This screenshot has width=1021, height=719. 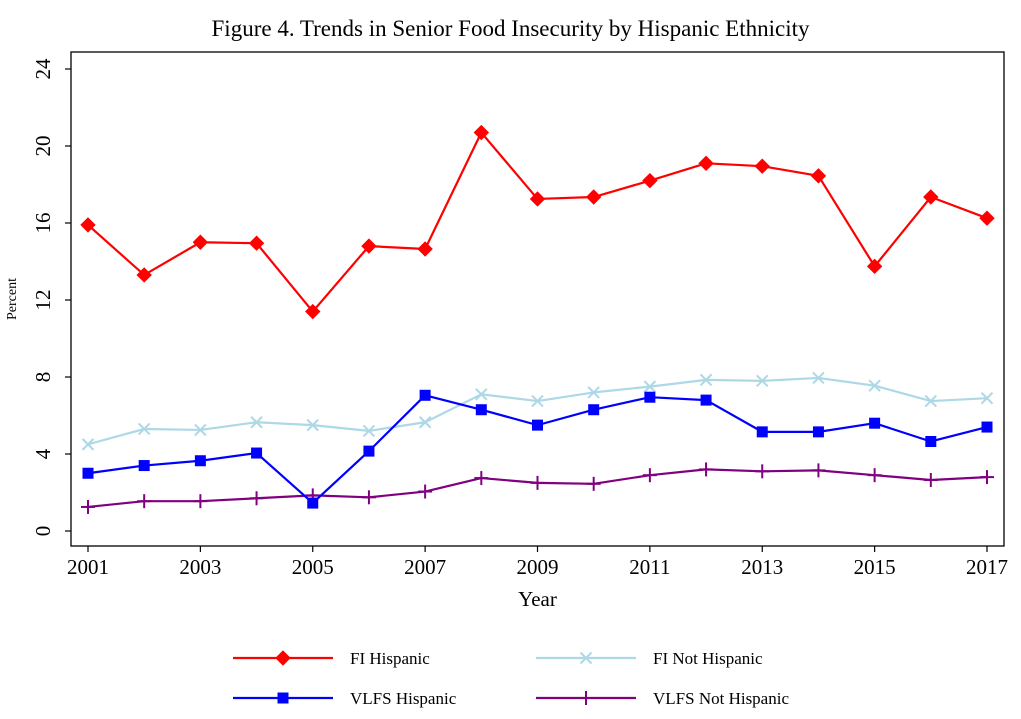 I want to click on series-fi-not-hispanic, so click(x=537, y=411).